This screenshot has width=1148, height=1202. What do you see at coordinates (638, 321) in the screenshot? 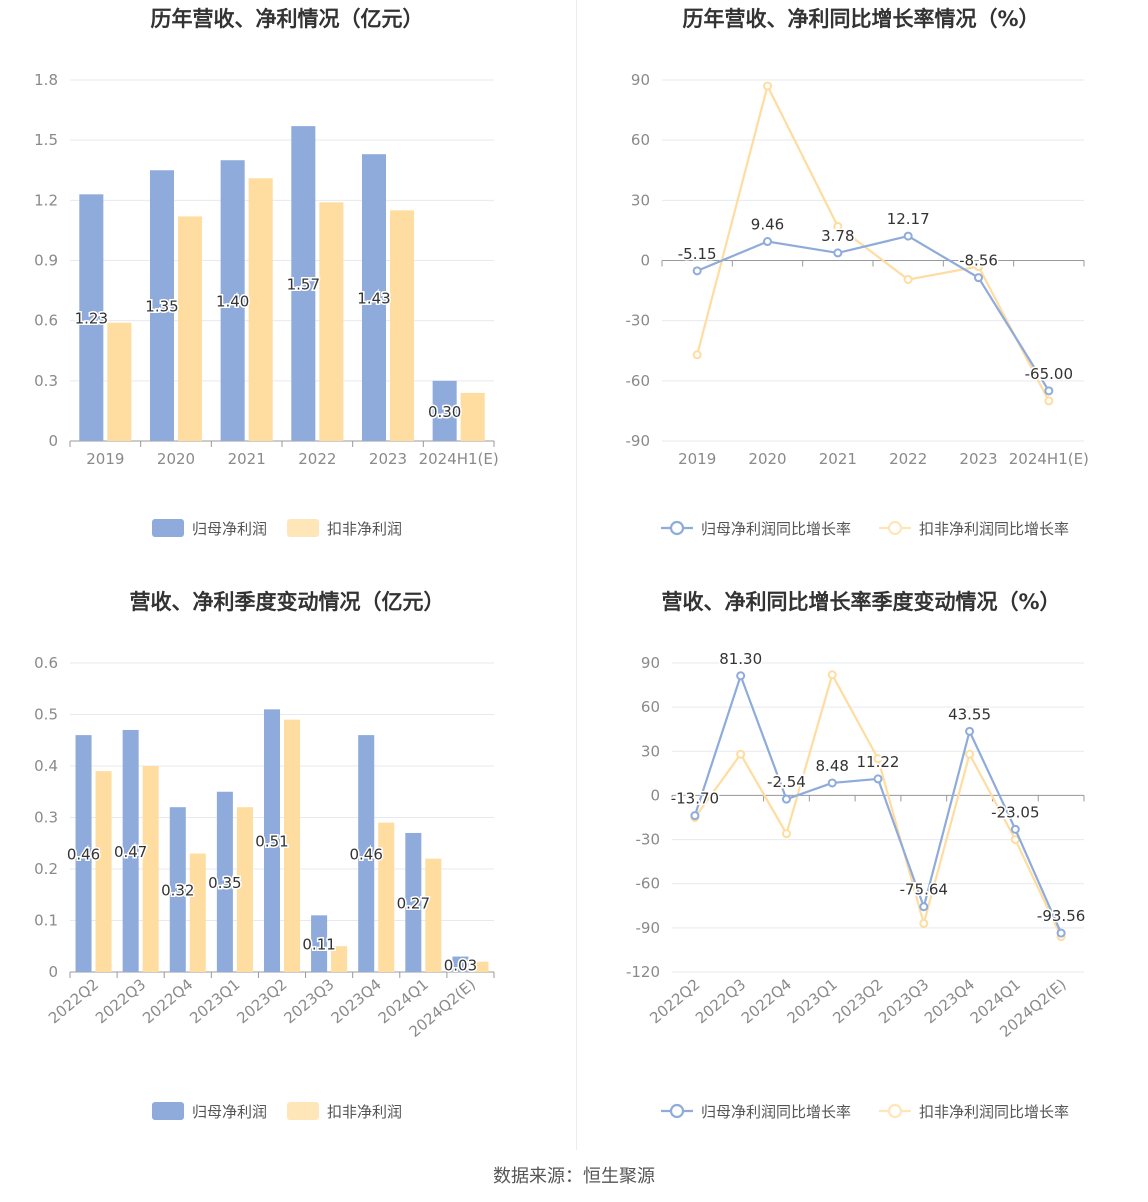
I see `y-tick-label: -30` at bounding box center [638, 321].